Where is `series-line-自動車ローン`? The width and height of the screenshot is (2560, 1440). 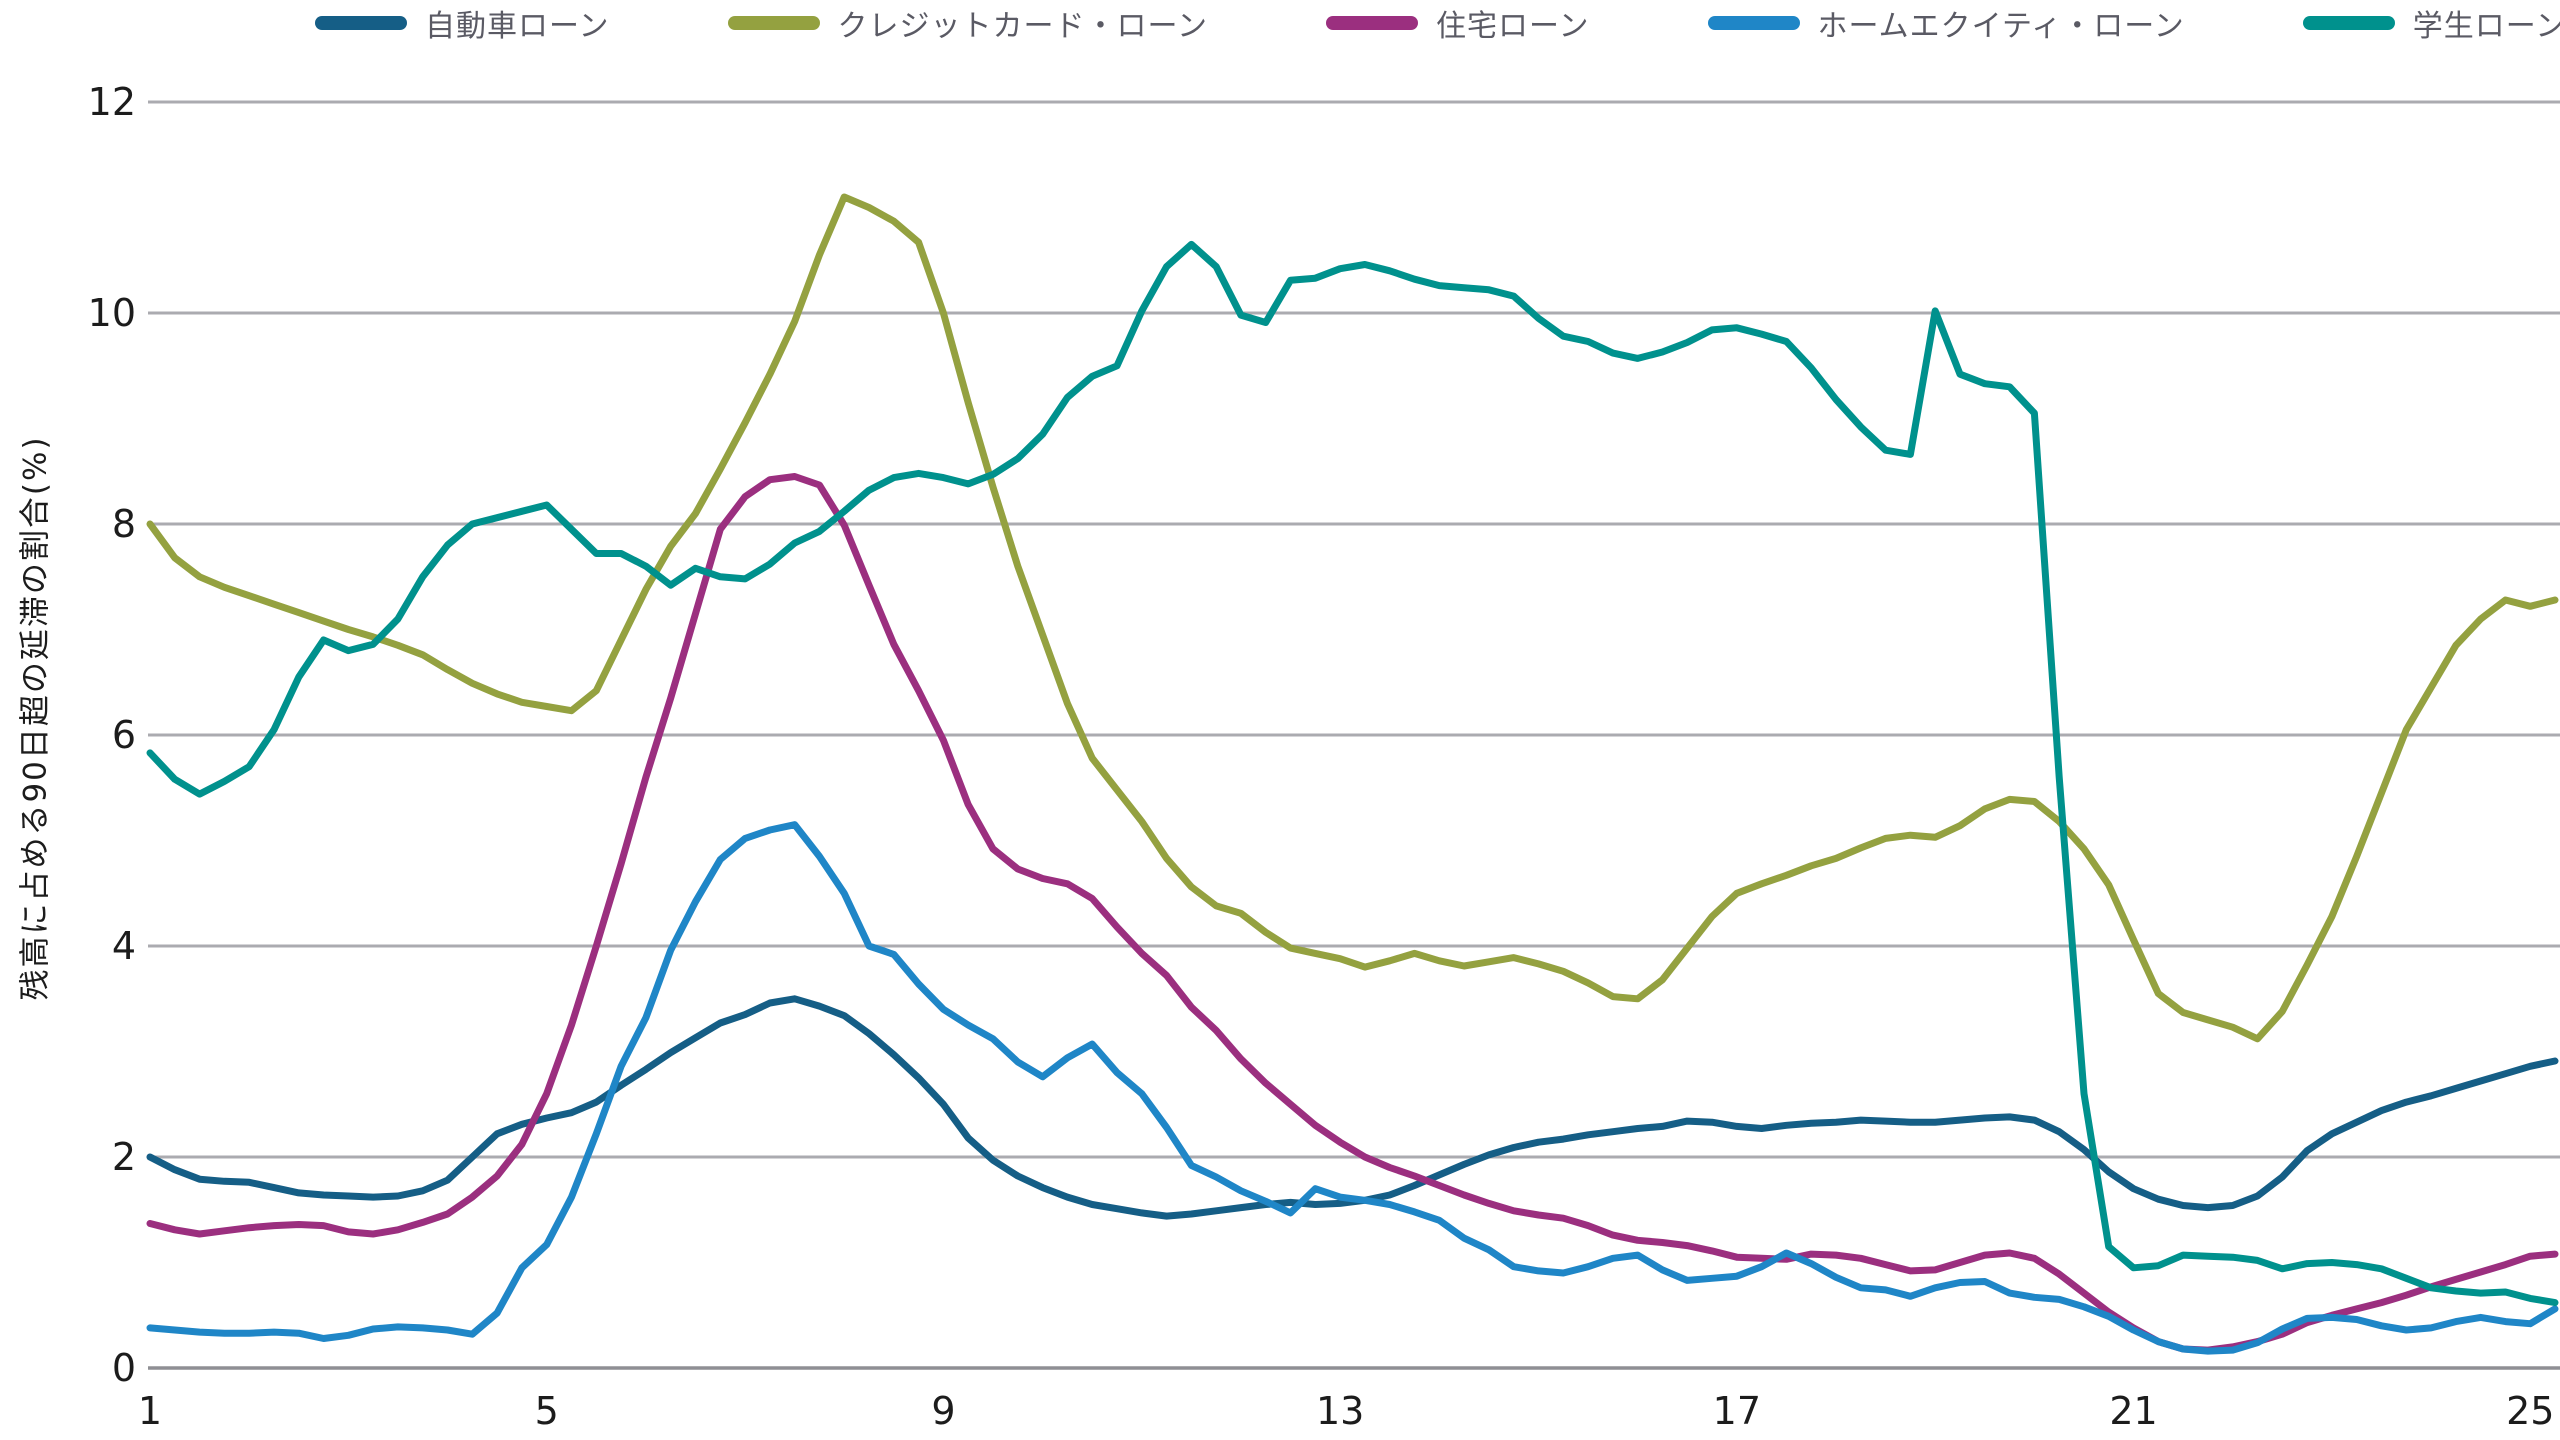
series-line-自動車ローン is located at coordinates (1352, 1107).